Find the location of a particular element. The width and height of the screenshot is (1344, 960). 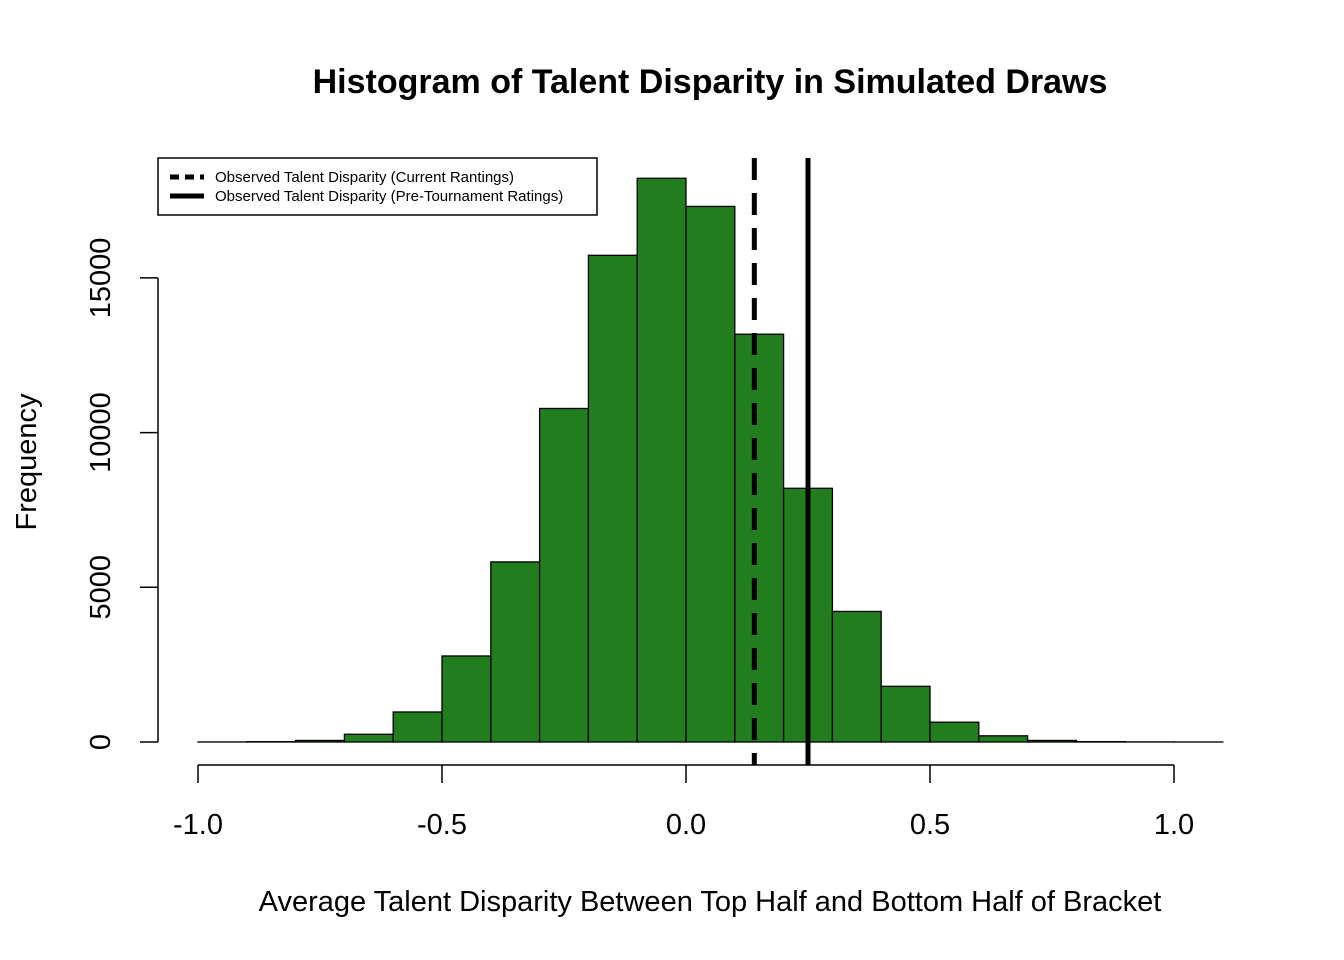

y-tick-label: 15000 is located at coordinates (101, 278).